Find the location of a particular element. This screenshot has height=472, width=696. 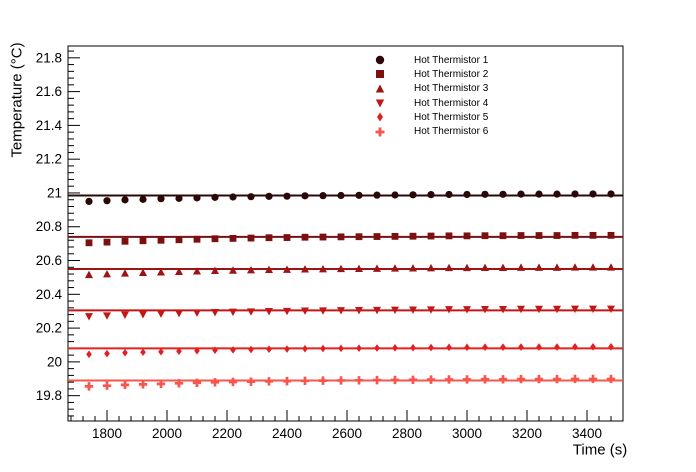

y-tick-label: 20.6 is located at coordinates (49, 260).